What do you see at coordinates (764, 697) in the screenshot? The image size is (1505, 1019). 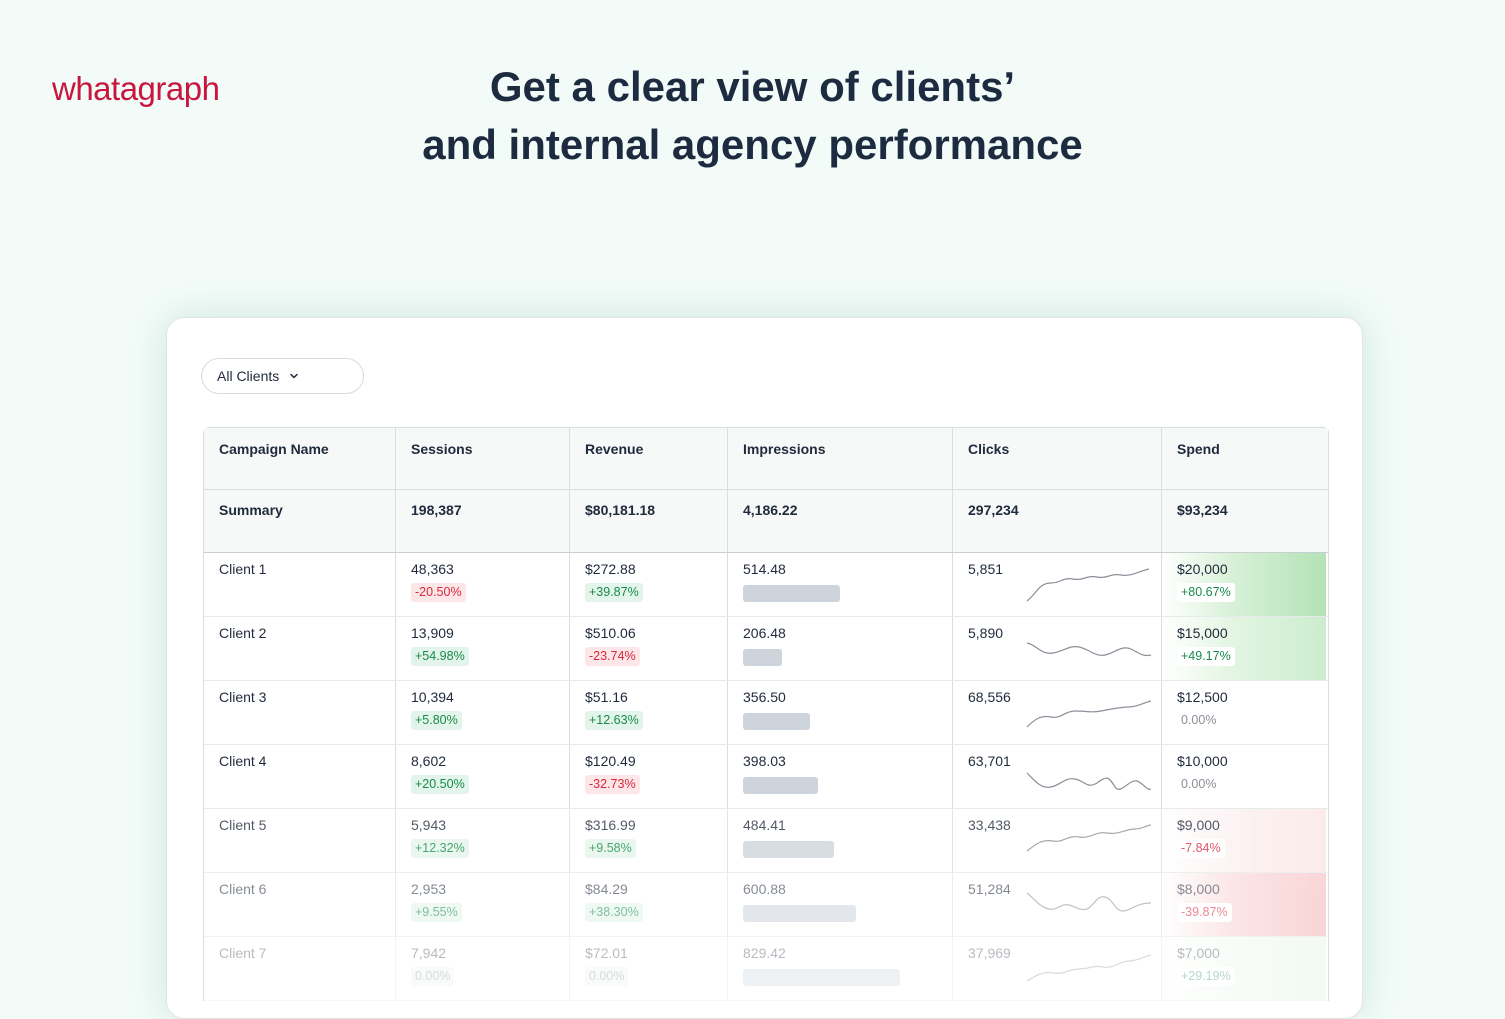 I see `impressions-value: 356.50` at bounding box center [764, 697].